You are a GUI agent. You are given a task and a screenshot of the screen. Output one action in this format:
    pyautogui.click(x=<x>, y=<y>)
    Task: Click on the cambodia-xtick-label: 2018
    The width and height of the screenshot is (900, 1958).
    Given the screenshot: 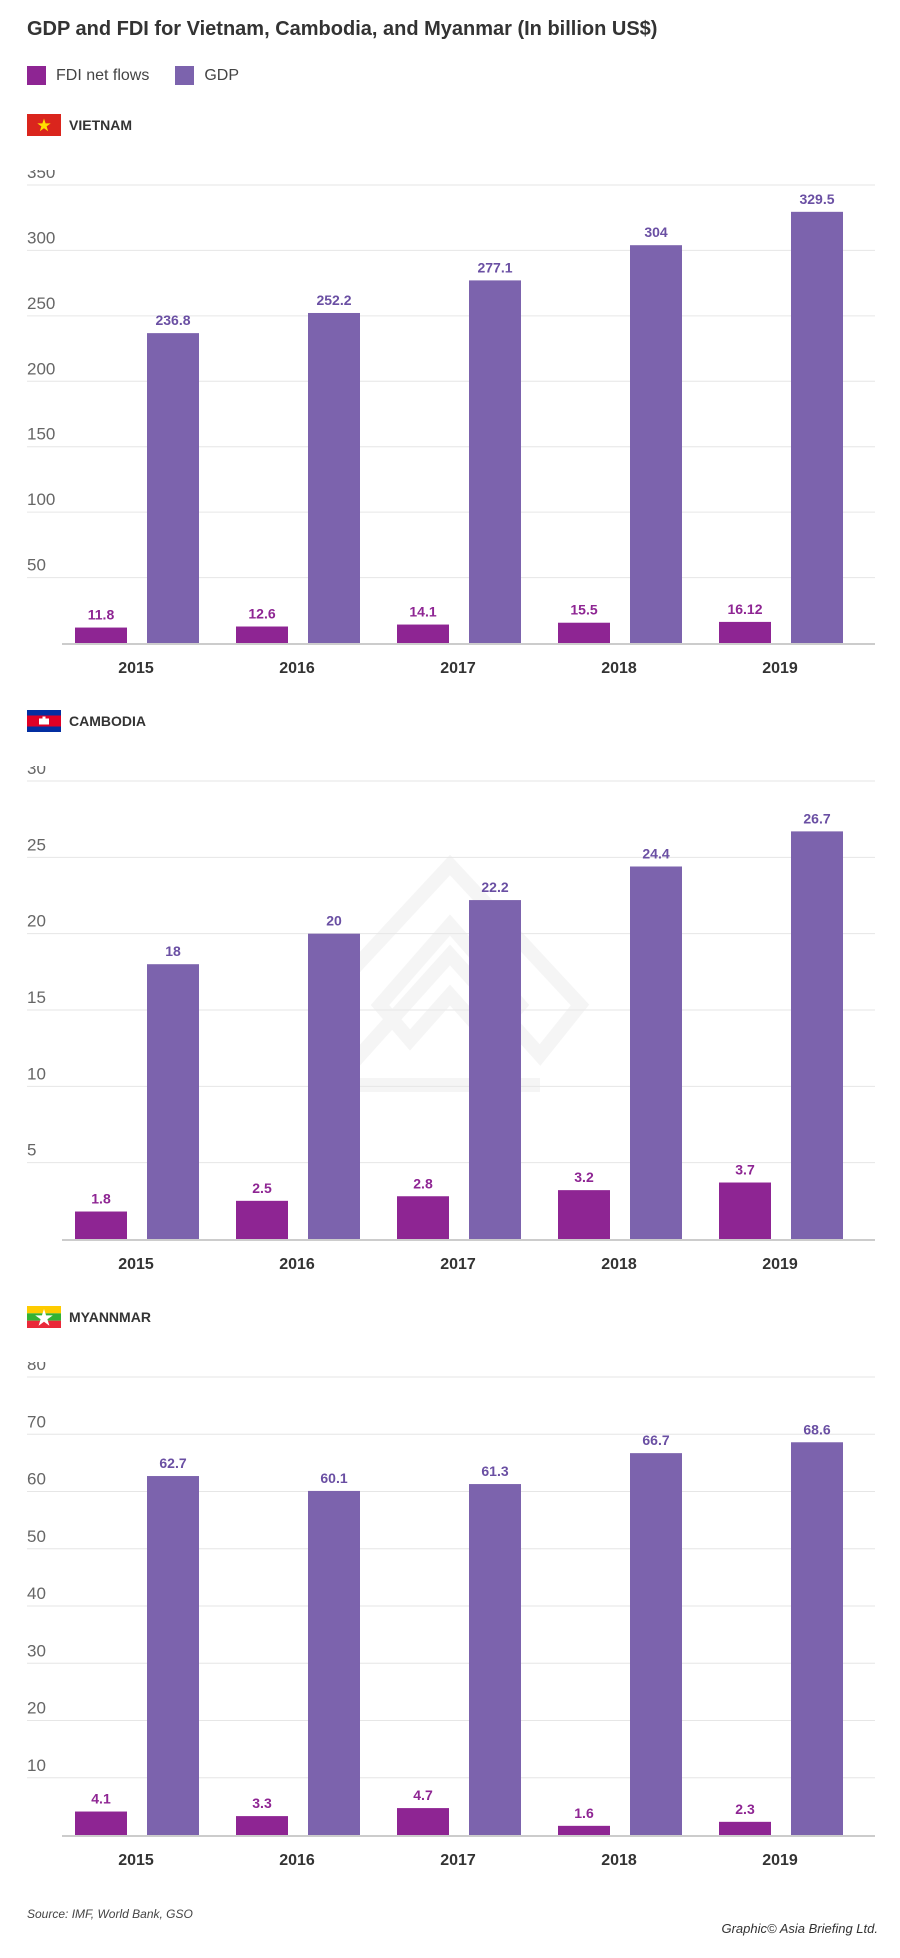 What is the action you would take?
    pyautogui.click(x=619, y=1264)
    